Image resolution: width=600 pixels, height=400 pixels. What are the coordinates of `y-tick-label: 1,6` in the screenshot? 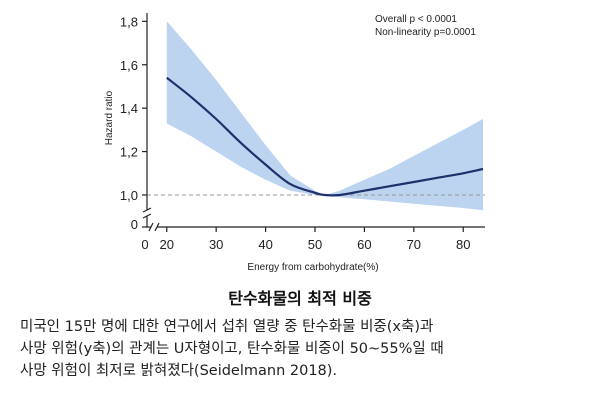 It's located at (129, 65).